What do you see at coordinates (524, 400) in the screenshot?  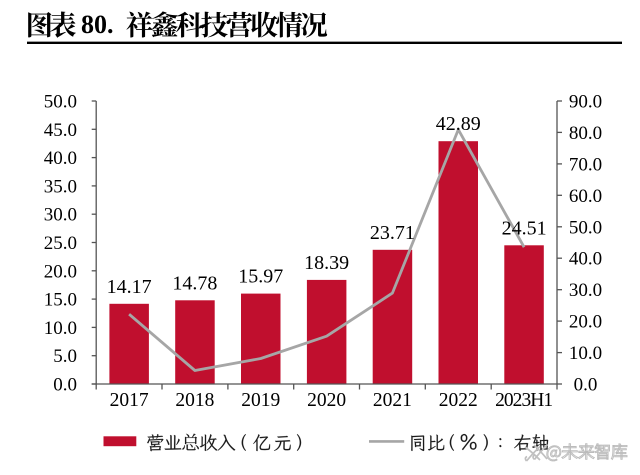 I see `svg-text: 2023H1` at bounding box center [524, 400].